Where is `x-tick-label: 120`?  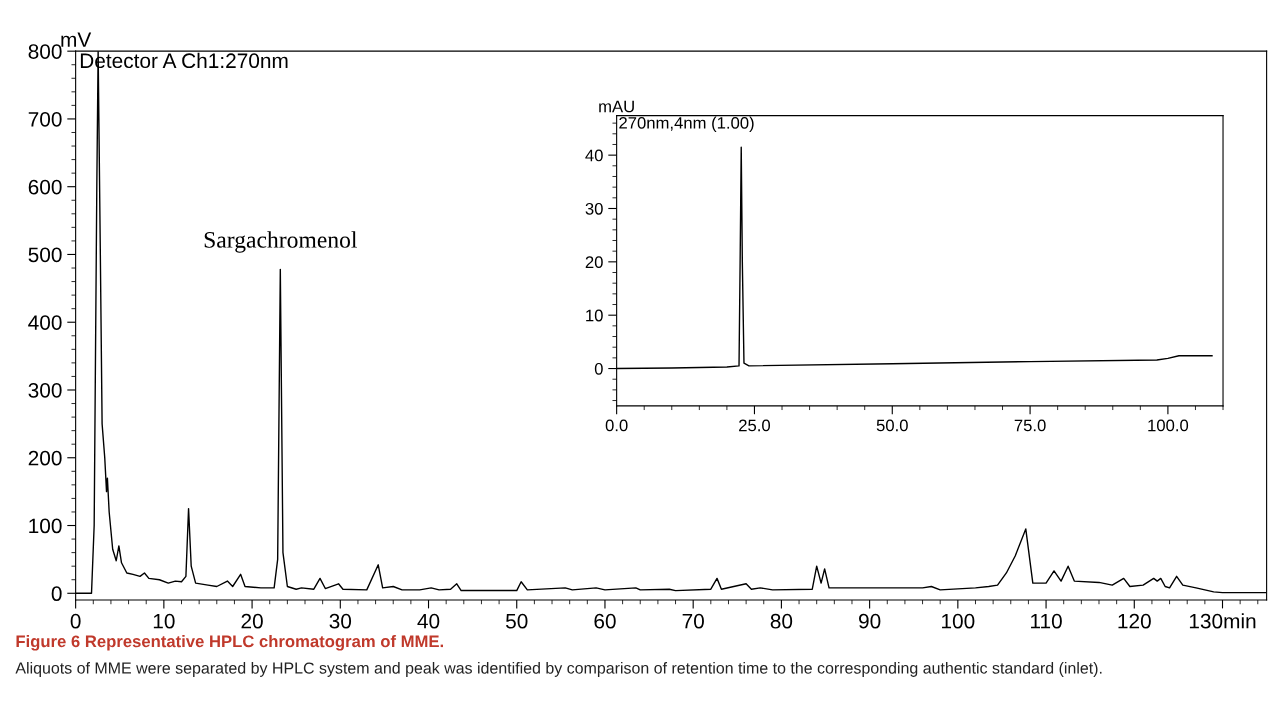 x-tick-label: 120 is located at coordinates (1134, 621).